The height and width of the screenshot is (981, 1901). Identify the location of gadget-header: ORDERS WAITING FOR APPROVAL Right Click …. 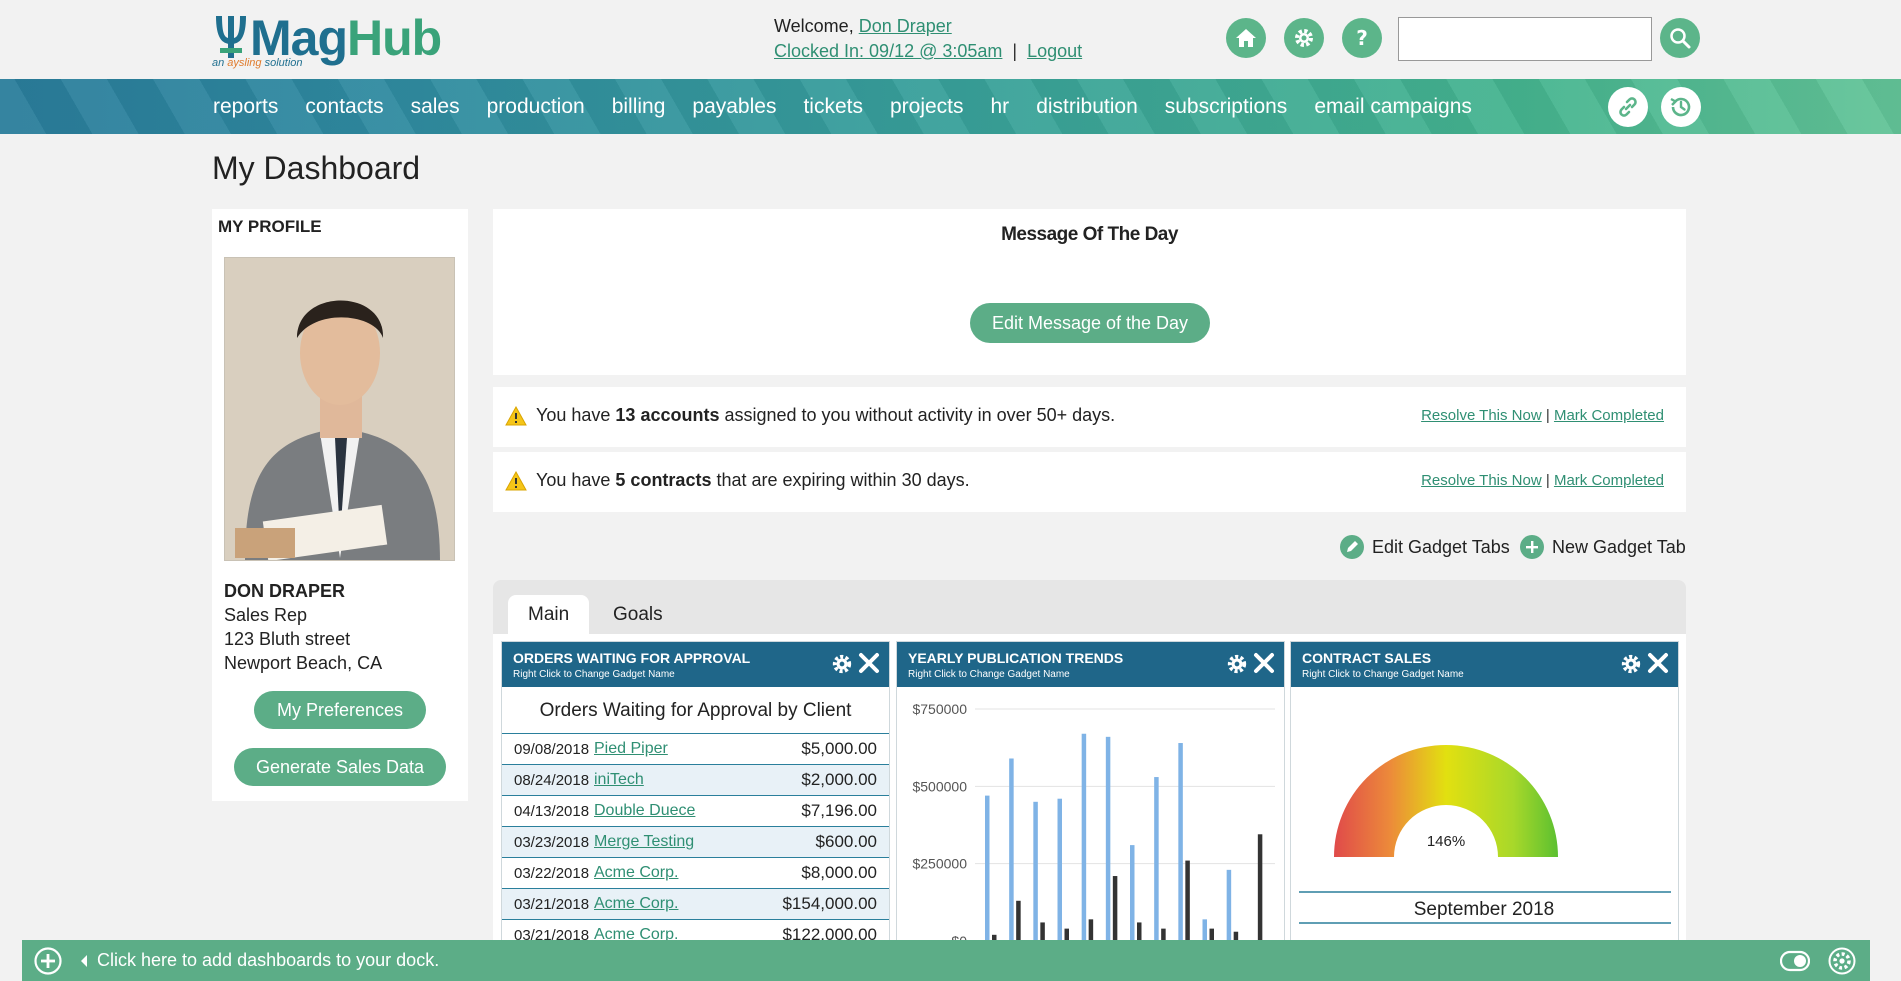
(695, 664).